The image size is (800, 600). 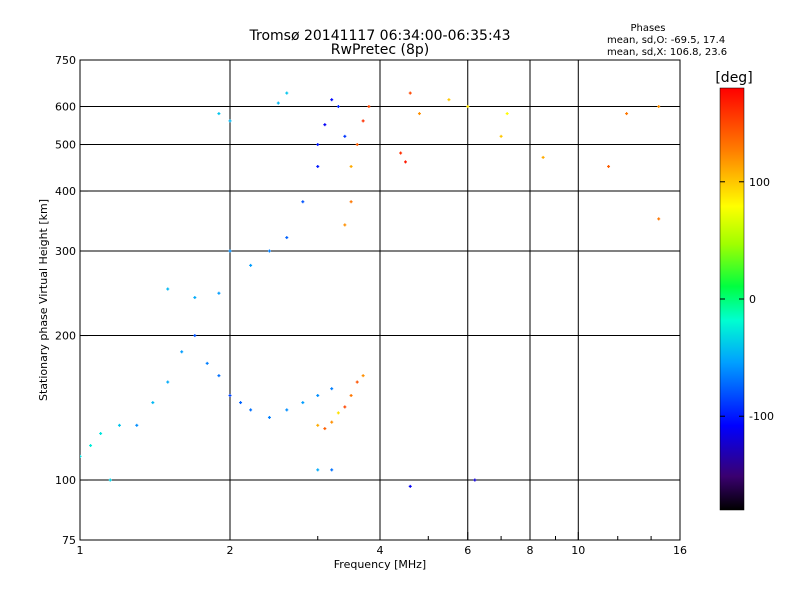 I want to click on y-tick-label: 500, so click(x=65, y=145).